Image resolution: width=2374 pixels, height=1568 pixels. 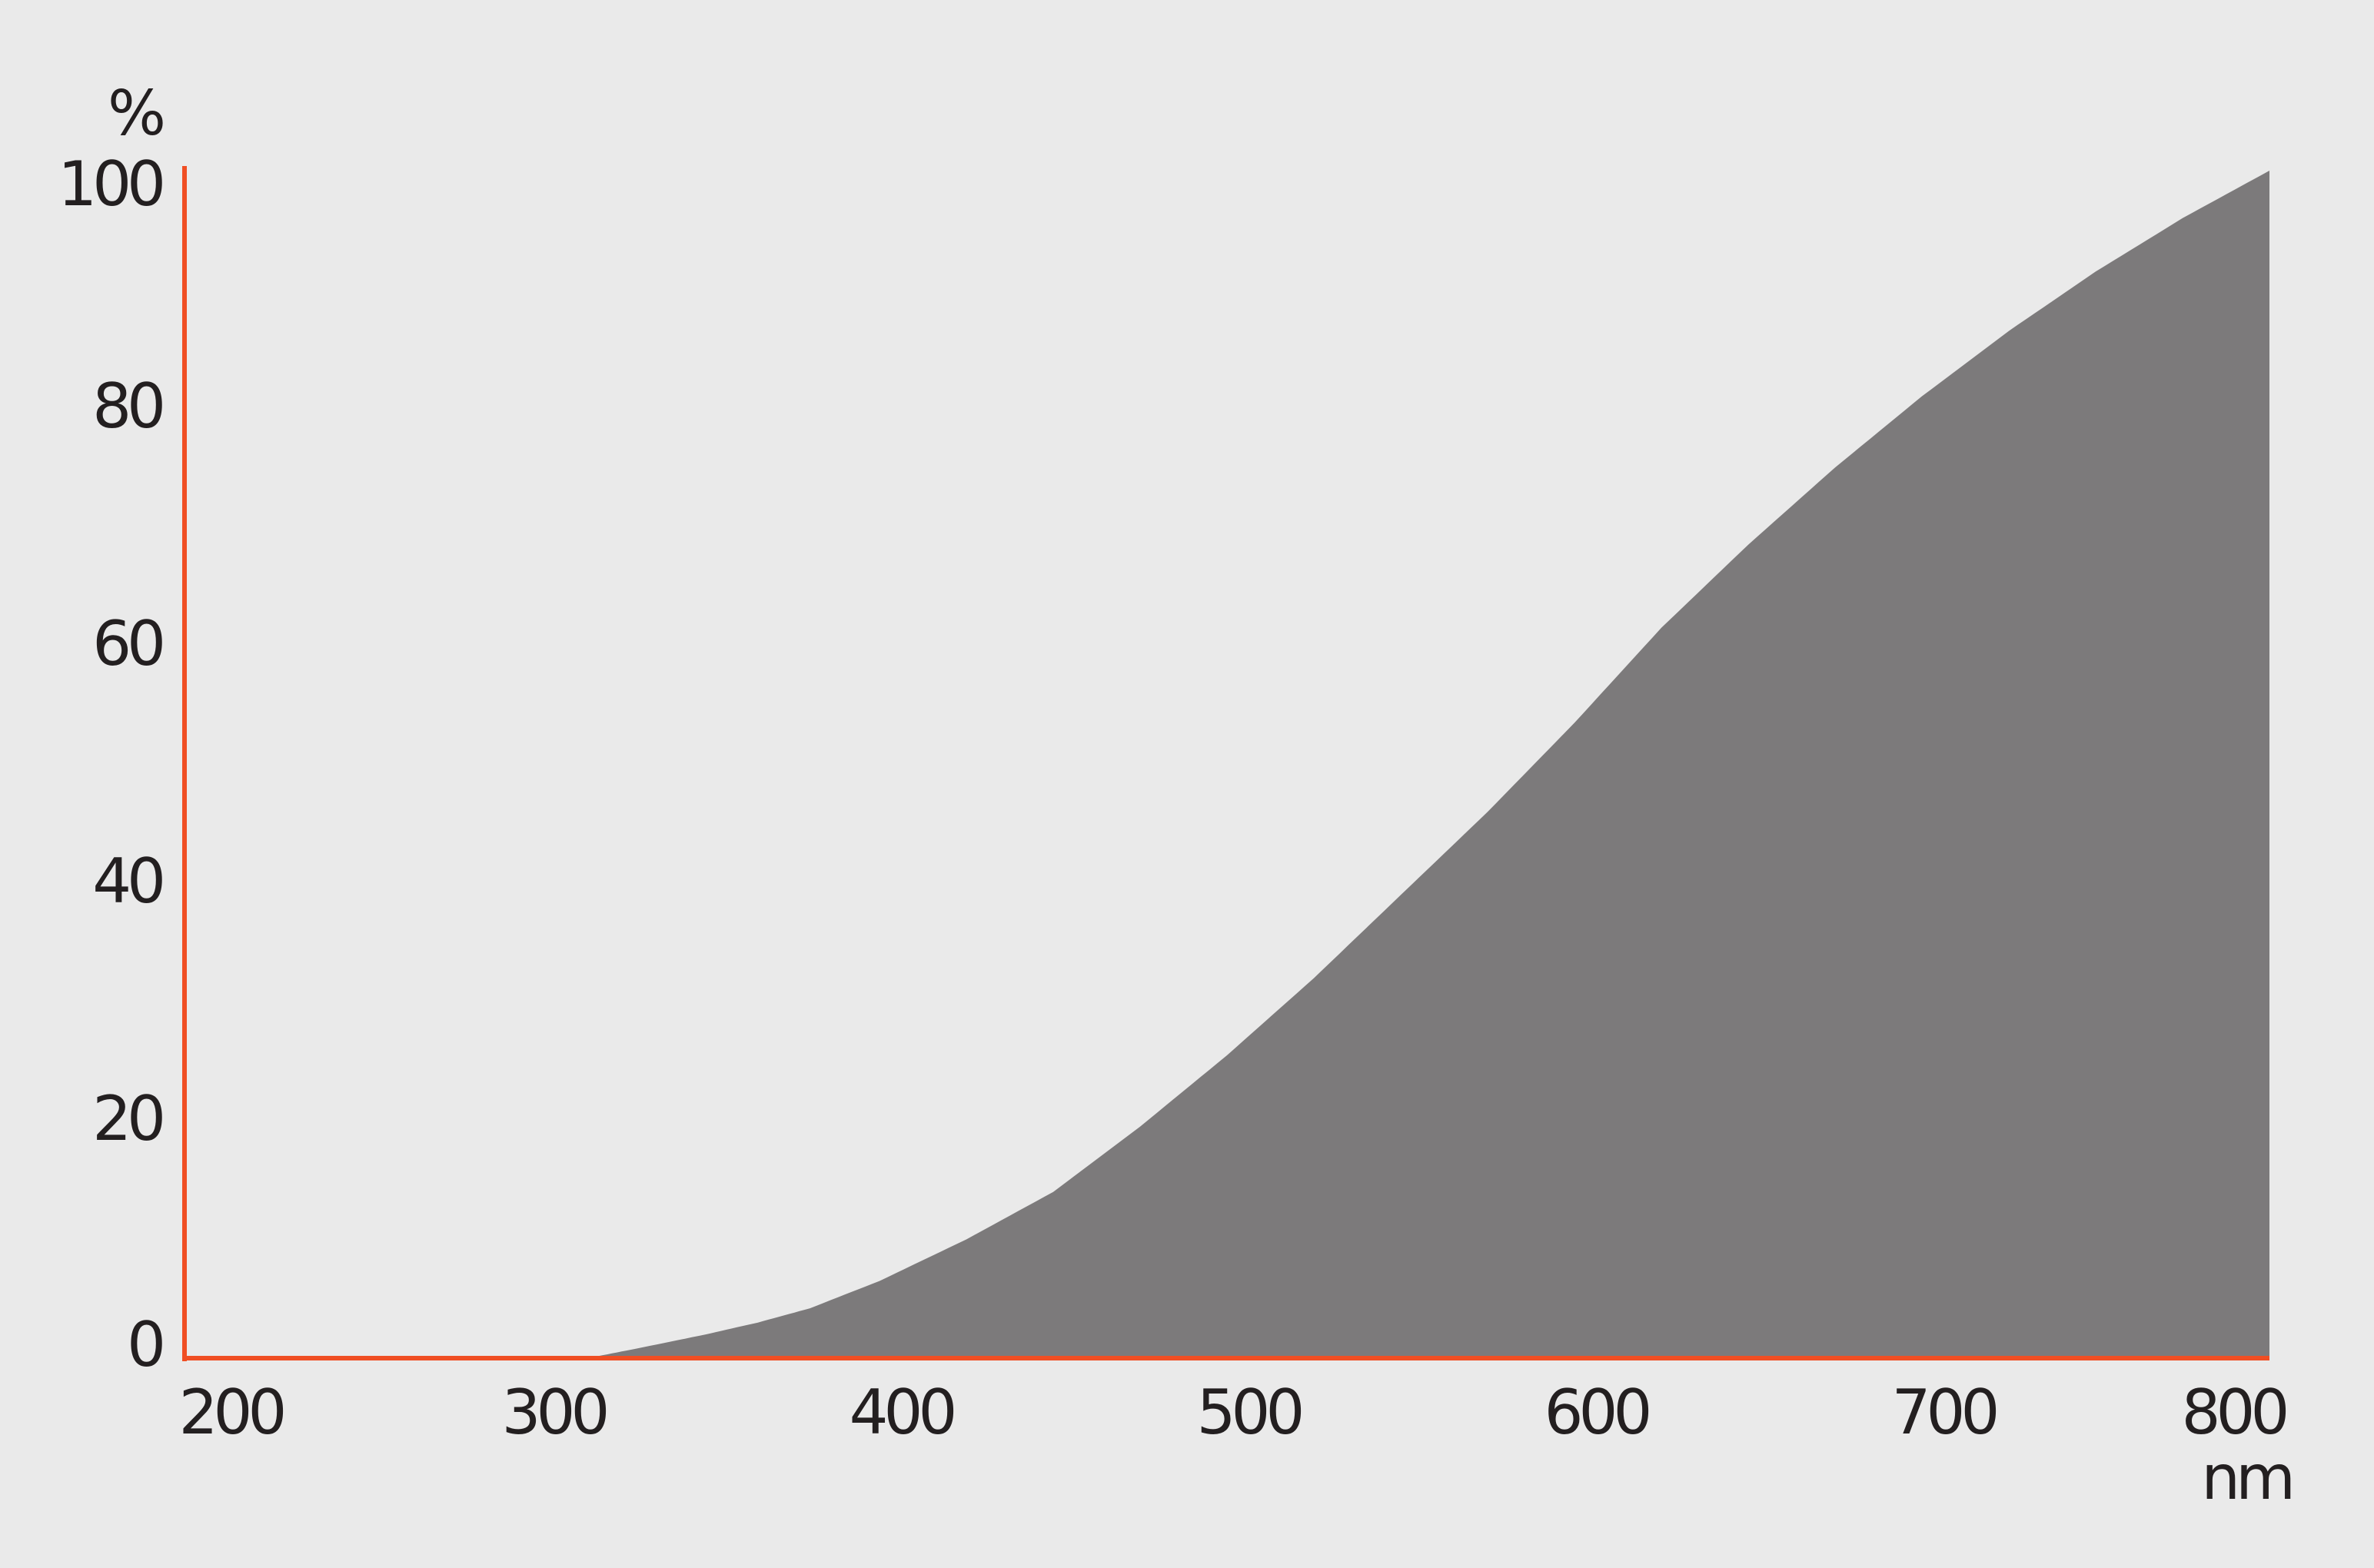 What do you see at coordinates (135, 113) in the screenshot?
I see `y-axis-label: %` at bounding box center [135, 113].